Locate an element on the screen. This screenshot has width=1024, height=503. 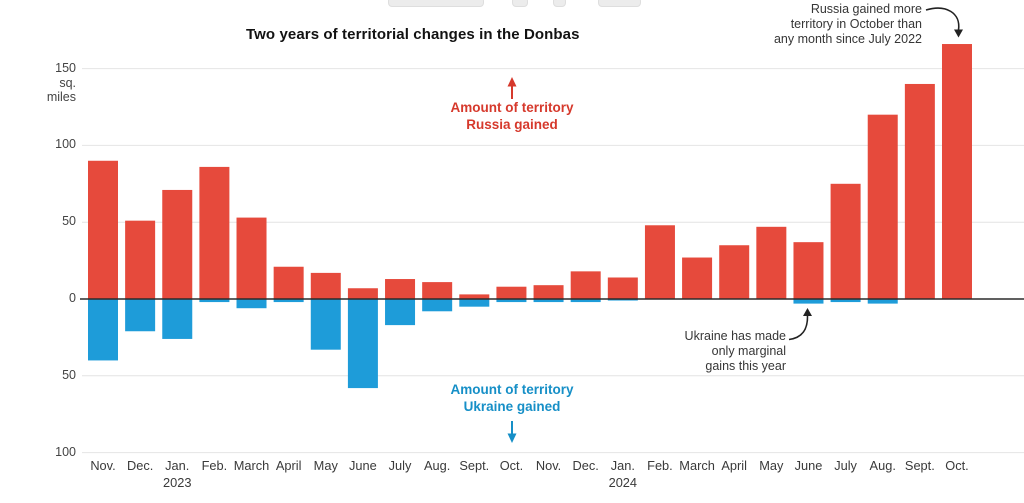
annotation-line: Ukraine gained is located at coordinates (512, 406).